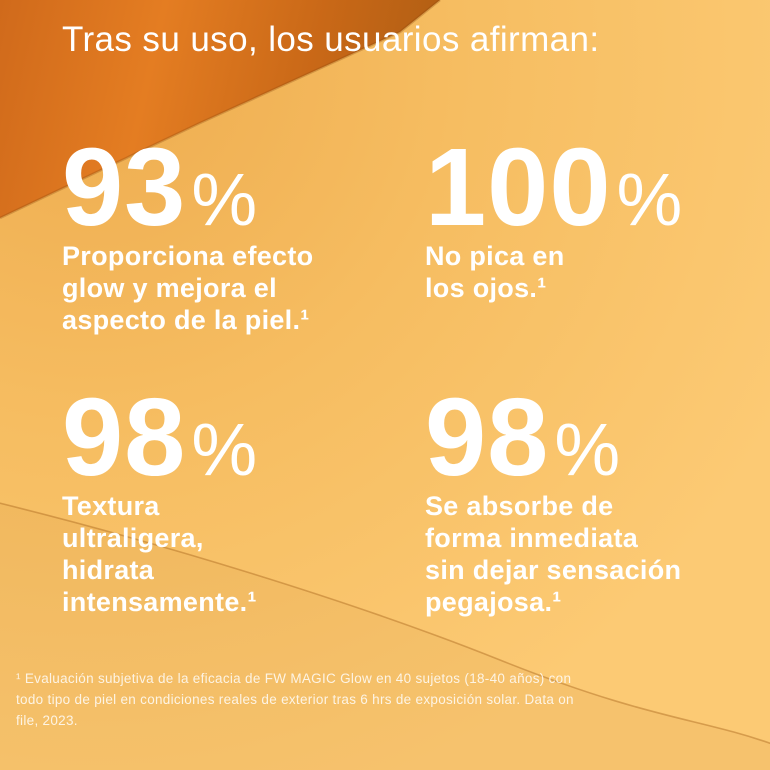 This screenshot has height=770, width=770. I want to click on stat-number: 93 %, so click(234, 187).